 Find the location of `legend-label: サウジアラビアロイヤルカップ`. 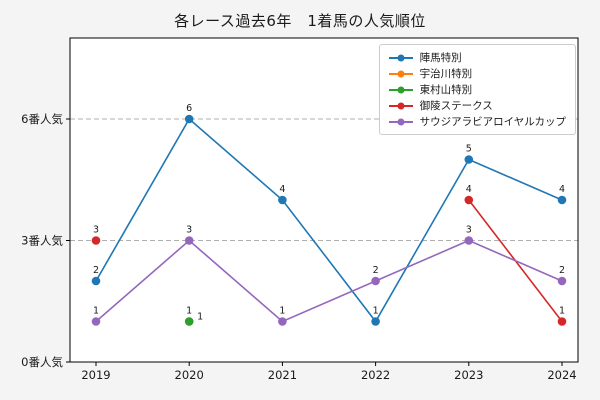

legend-label: サウジアラビアロイヤルカップ is located at coordinates (492, 122).